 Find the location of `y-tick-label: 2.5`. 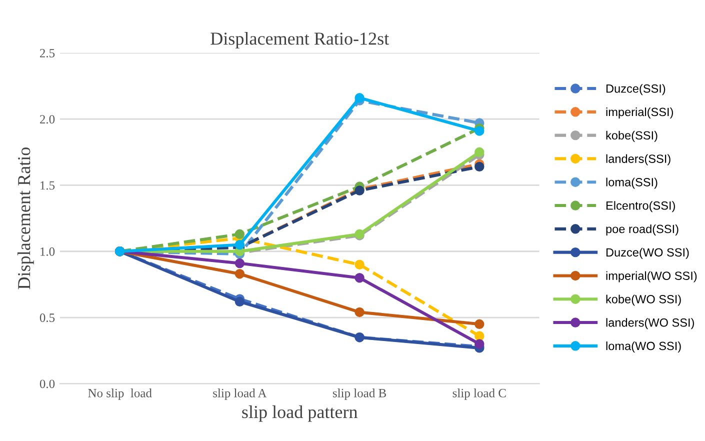

y-tick-label: 2.5 is located at coordinates (47, 53).